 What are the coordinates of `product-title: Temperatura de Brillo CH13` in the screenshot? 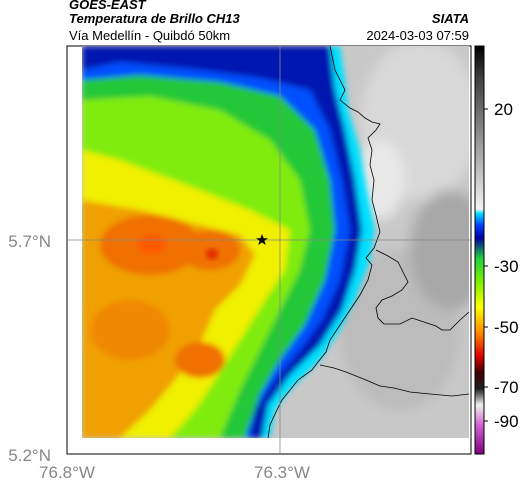 It's located at (154, 18).